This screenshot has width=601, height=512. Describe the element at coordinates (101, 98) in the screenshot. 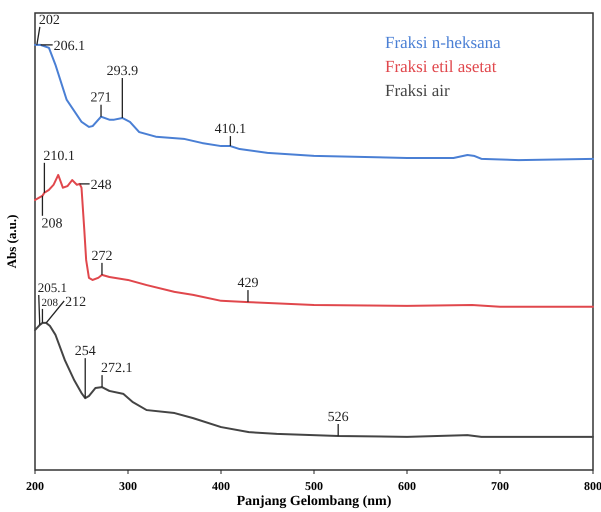

I see `annotation: 271` at that location.